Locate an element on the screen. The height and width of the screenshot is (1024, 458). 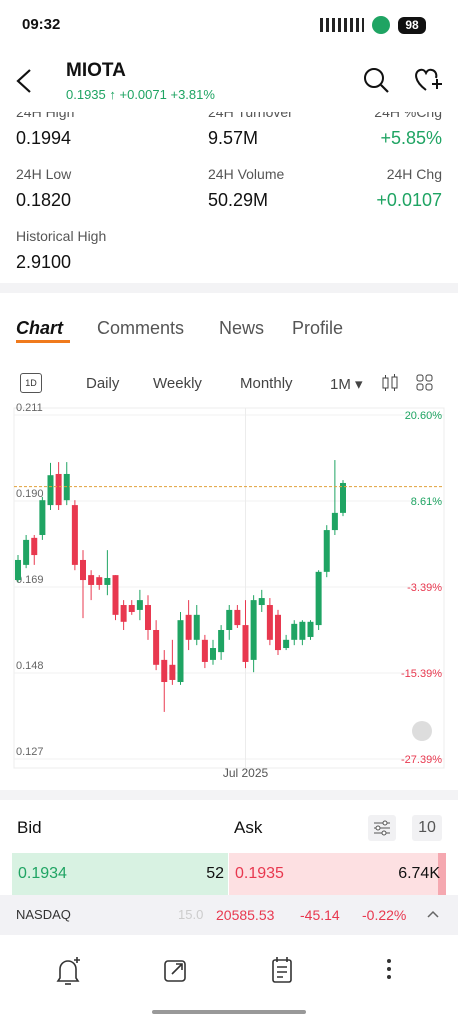
timeframe: Weekly is located at coordinates (177, 383).